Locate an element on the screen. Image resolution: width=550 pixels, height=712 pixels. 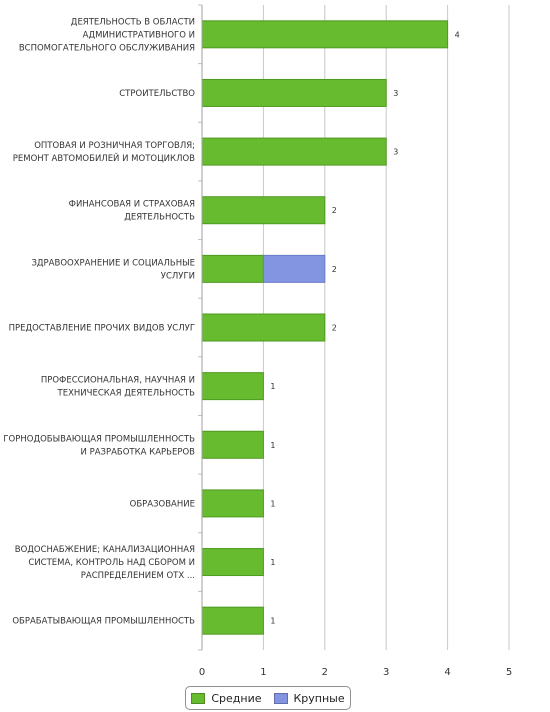
legend-item-medium: Средние is located at coordinates (226, 698).